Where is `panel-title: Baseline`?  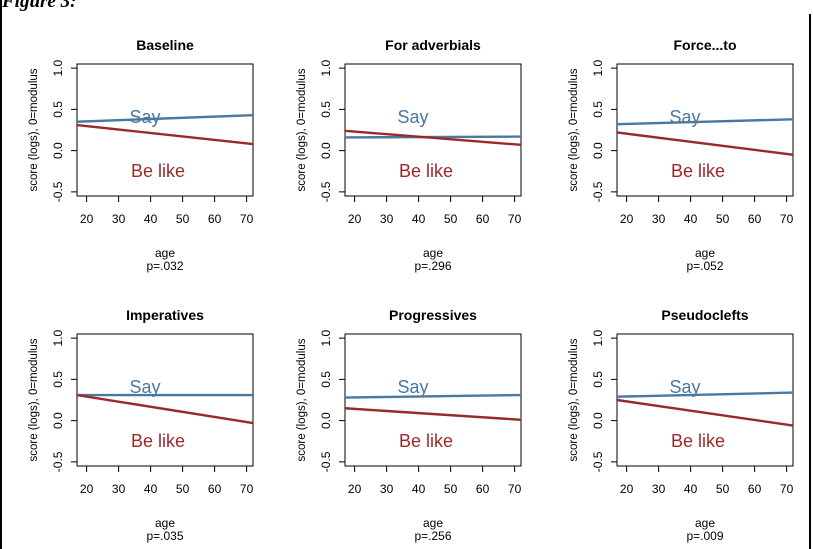
panel-title: Baseline is located at coordinates (165, 45).